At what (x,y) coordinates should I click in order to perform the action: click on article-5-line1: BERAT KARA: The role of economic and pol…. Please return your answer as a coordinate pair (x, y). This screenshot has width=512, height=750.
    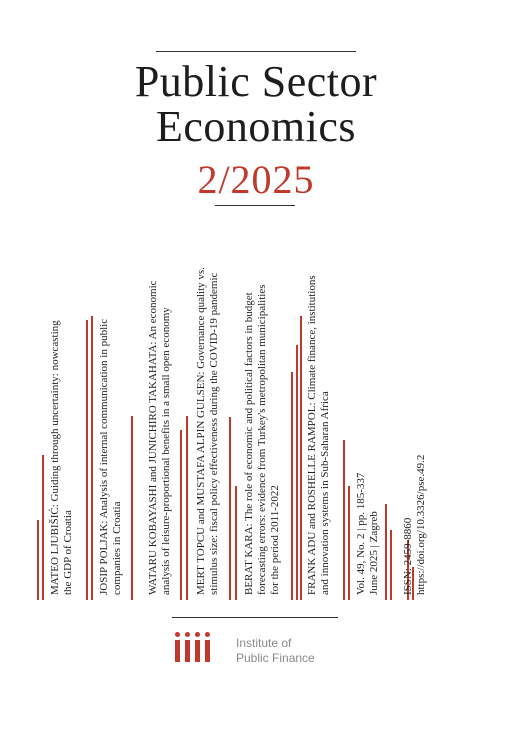
    Looking at the image, I should click on (249, 443).